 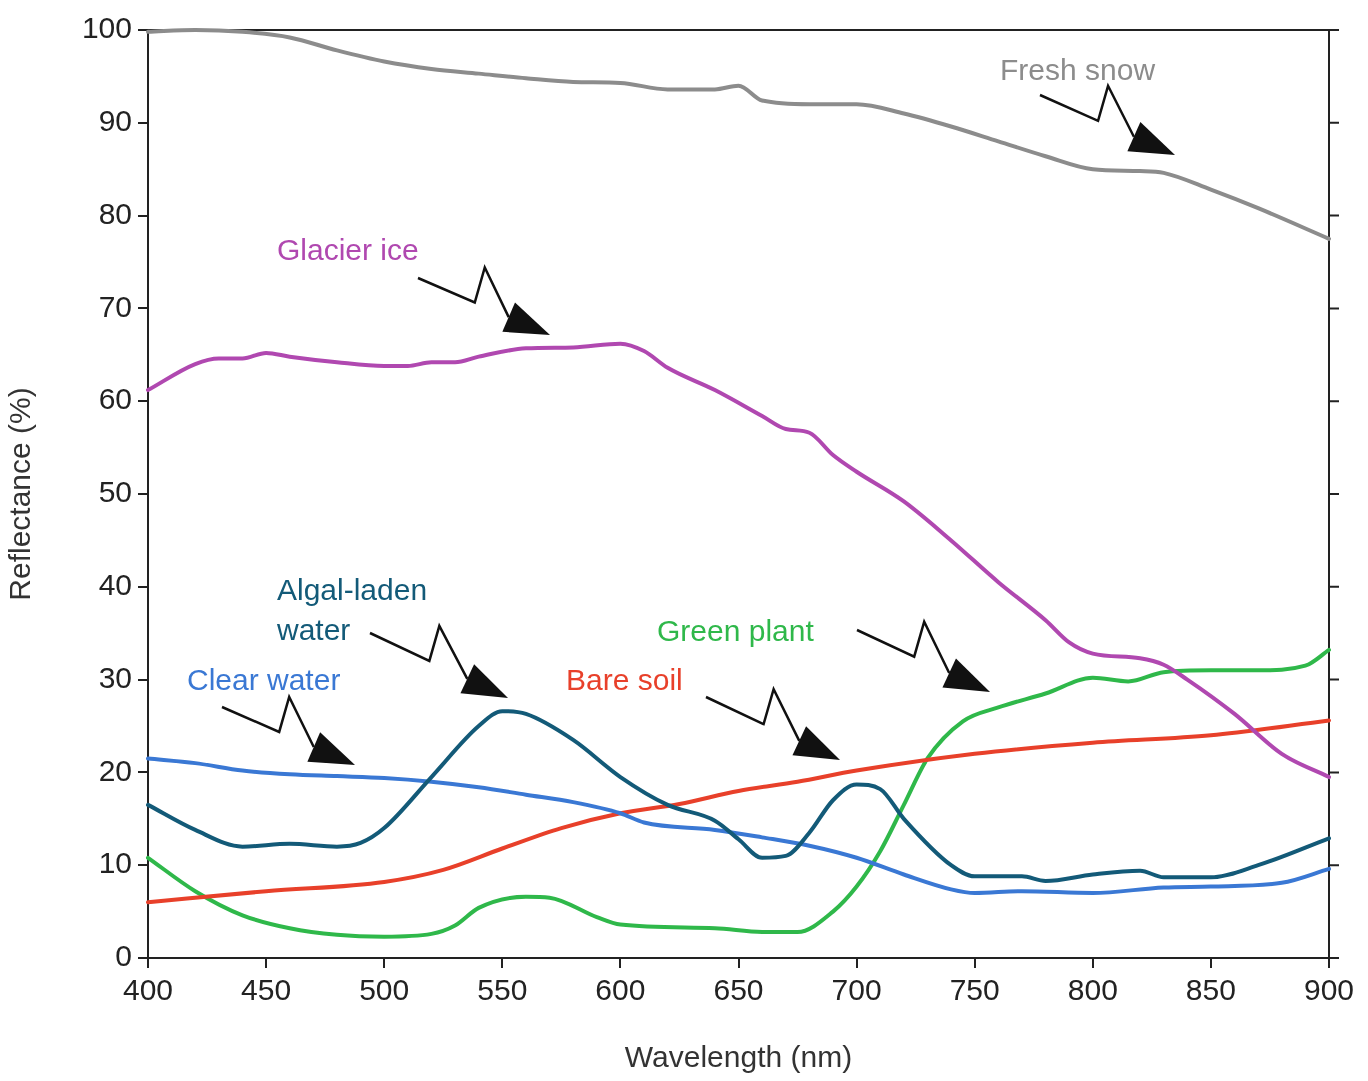 What do you see at coordinates (115, 585) in the screenshot?
I see `y-tick-label: 40` at bounding box center [115, 585].